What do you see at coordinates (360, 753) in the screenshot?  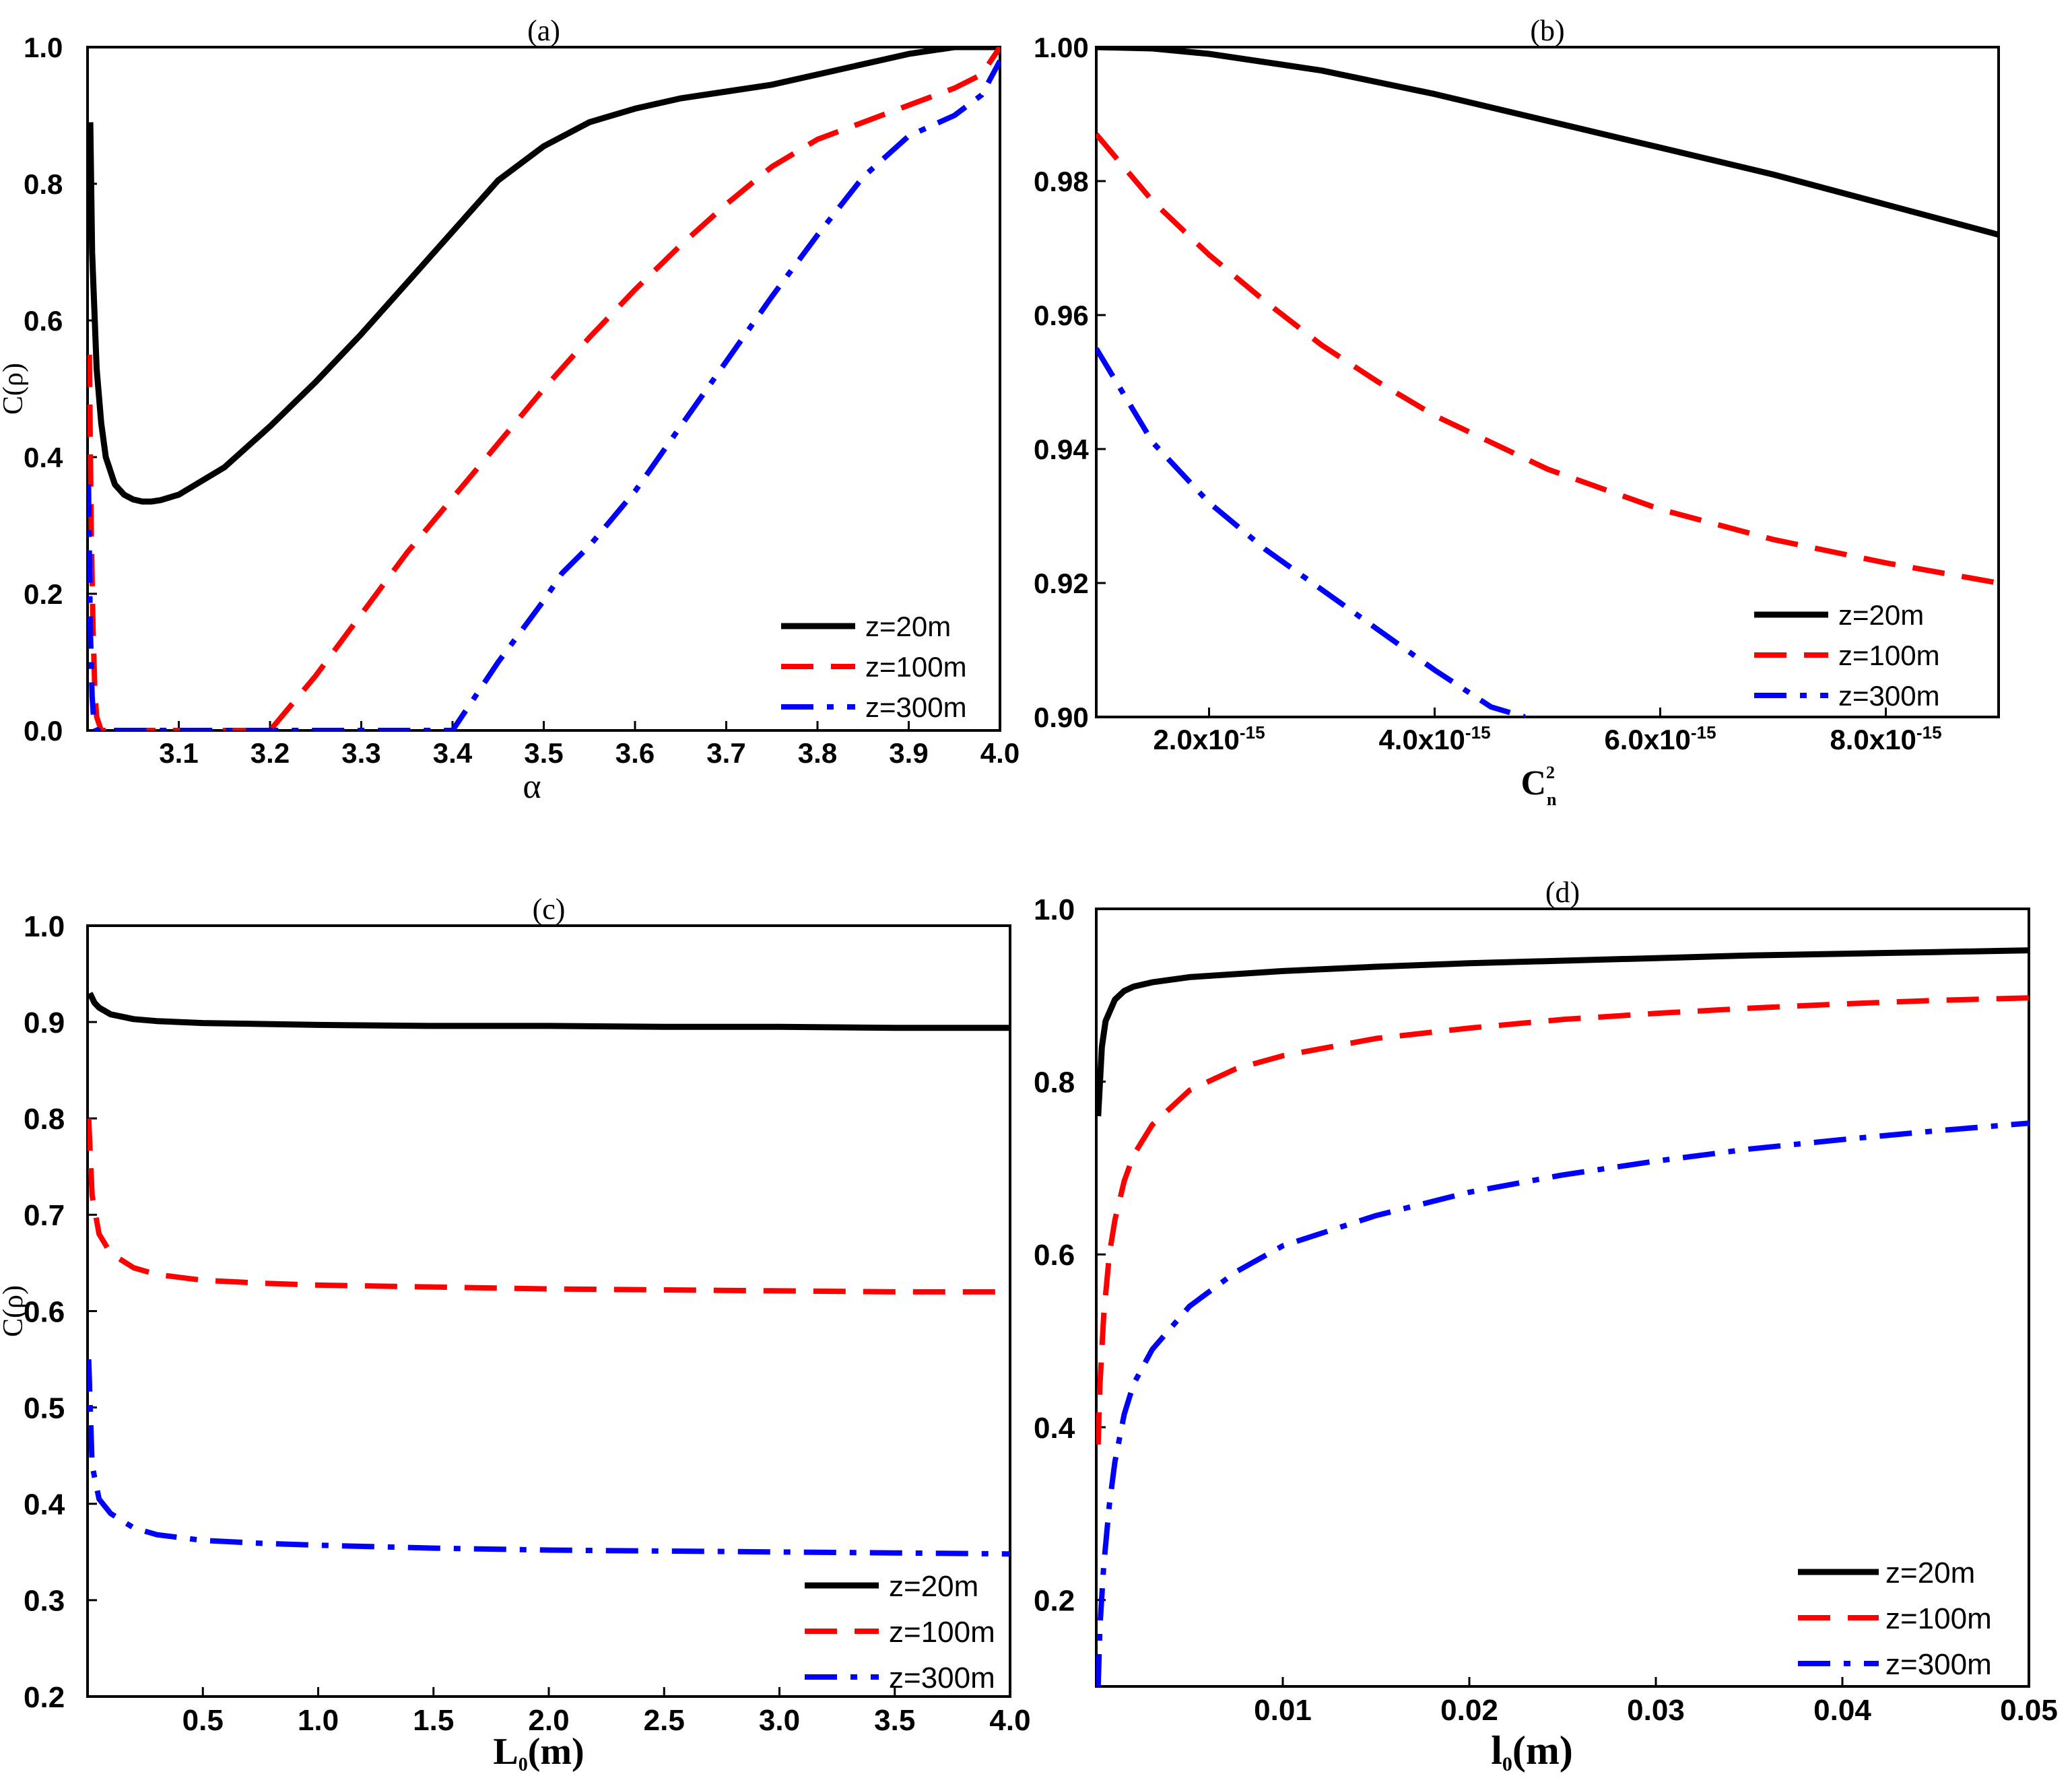 I see `x-tick-label: 3.3` at bounding box center [360, 753].